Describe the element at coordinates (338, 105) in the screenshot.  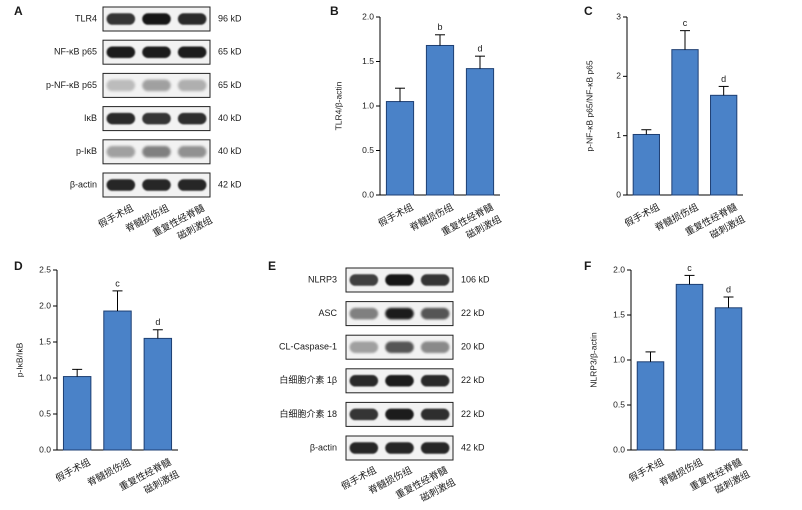
I see `y-axis-label: TLR4/β-actin` at that location.